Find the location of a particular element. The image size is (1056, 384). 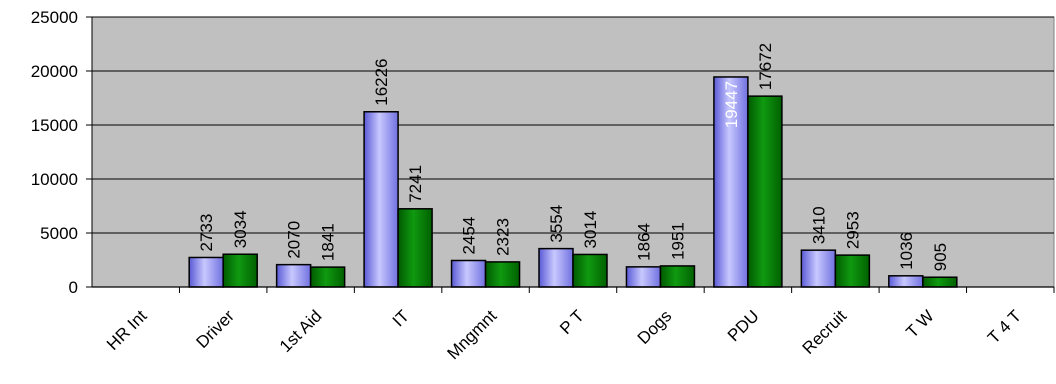

y-tick-label: 15000 is located at coordinates (54, 125).